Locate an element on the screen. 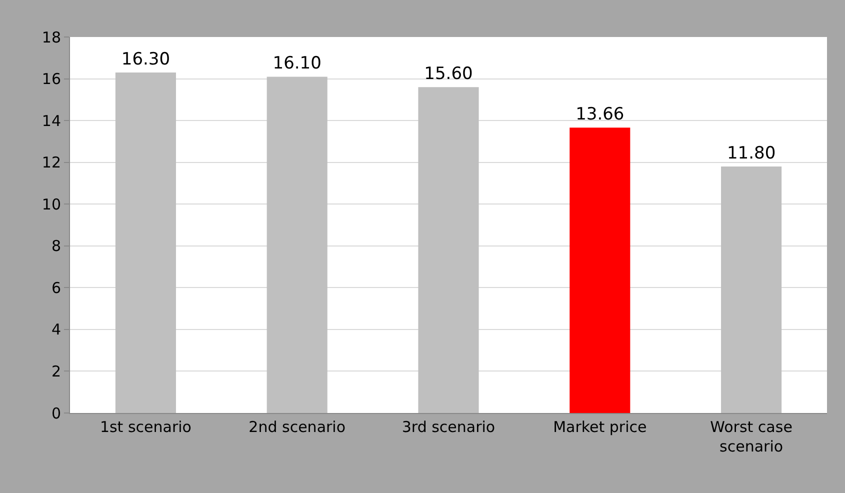 This screenshot has height=493, width=845. x-tick-label: 2nd scenario is located at coordinates (297, 427).